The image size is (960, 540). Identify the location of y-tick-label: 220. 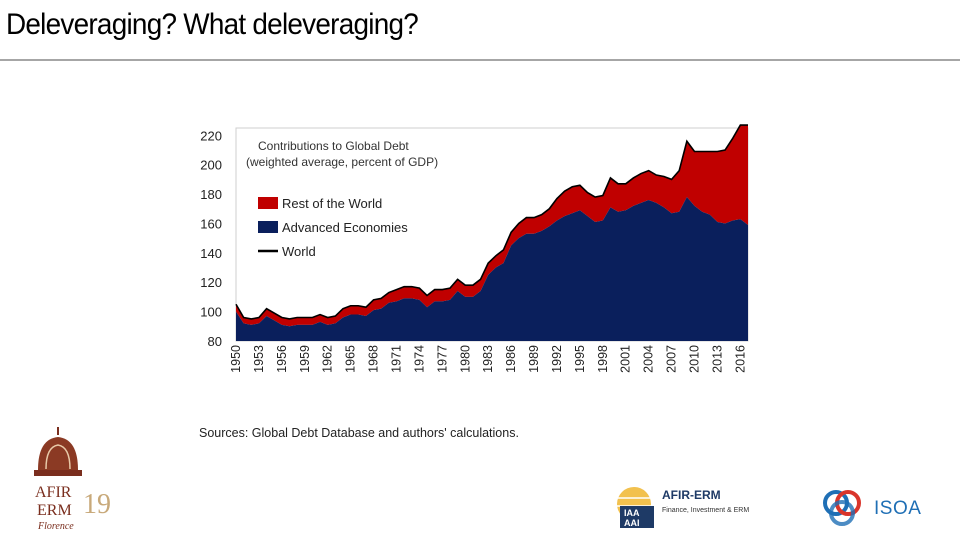
(211, 135).